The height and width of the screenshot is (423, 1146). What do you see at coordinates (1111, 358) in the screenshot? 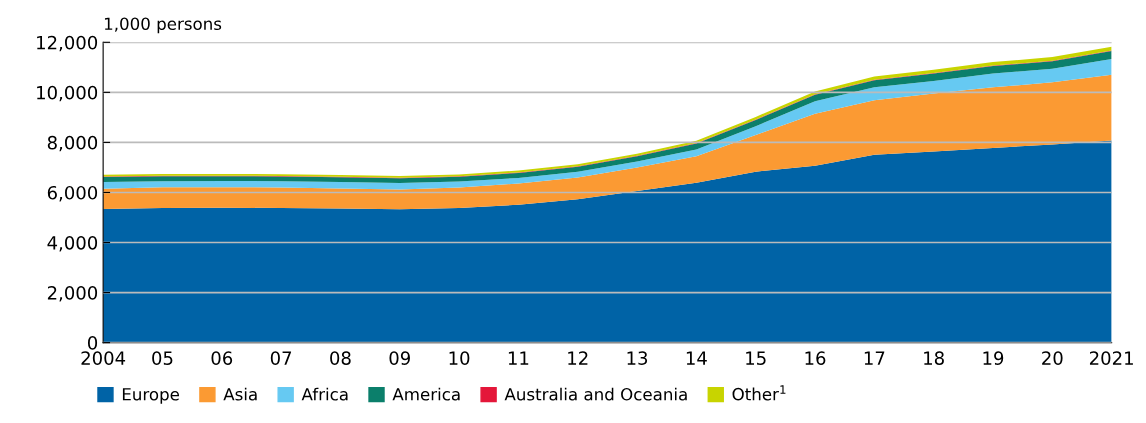
I see `x-tick-label: 2021` at bounding box center [1111, 358].